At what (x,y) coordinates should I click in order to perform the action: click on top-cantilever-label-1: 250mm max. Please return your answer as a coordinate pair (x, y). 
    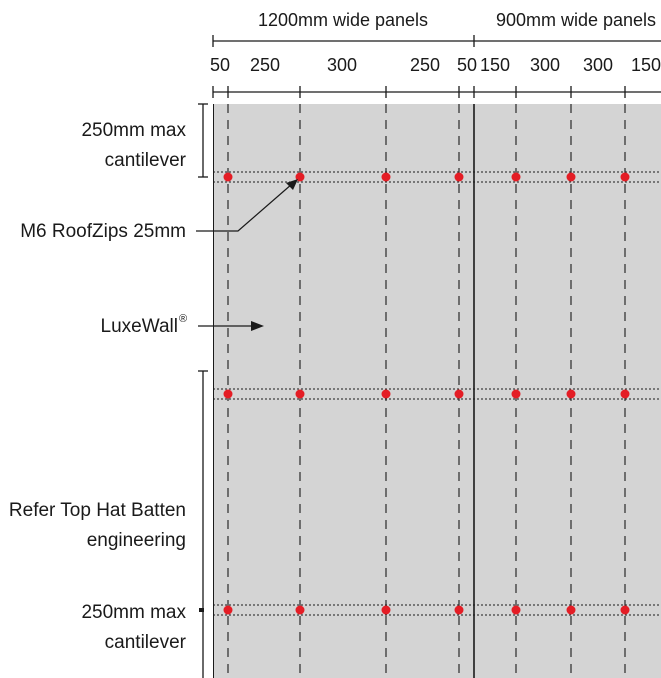
    Looking at the image, I should click on (133, 130).